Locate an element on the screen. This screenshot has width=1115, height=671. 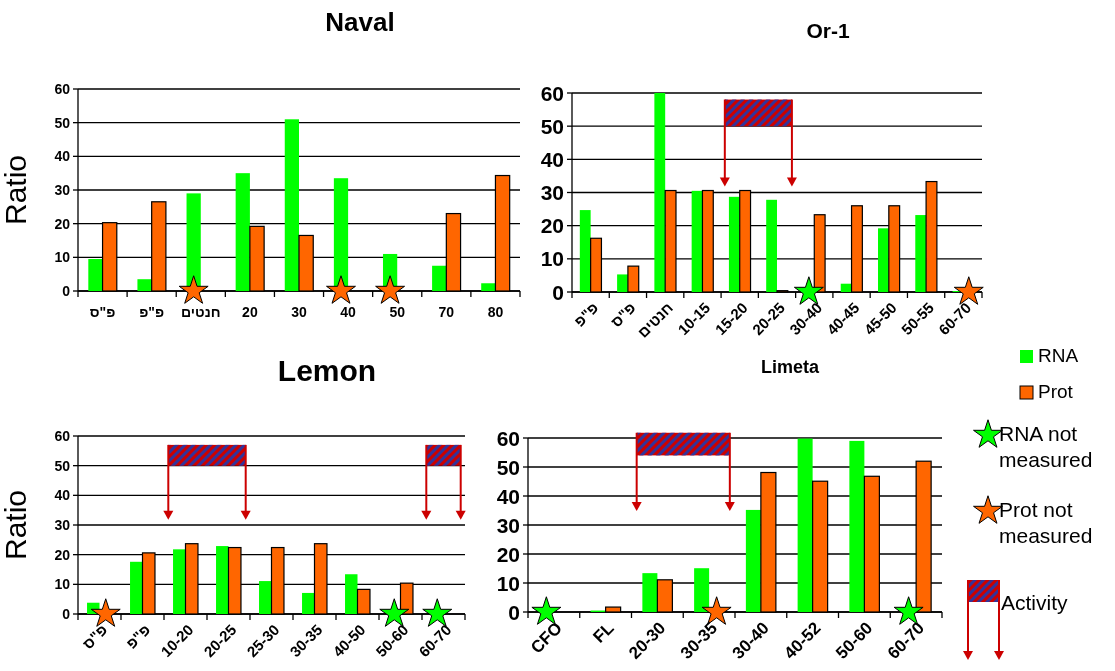
chart-title: Naval is located at coordinates (360, 21).